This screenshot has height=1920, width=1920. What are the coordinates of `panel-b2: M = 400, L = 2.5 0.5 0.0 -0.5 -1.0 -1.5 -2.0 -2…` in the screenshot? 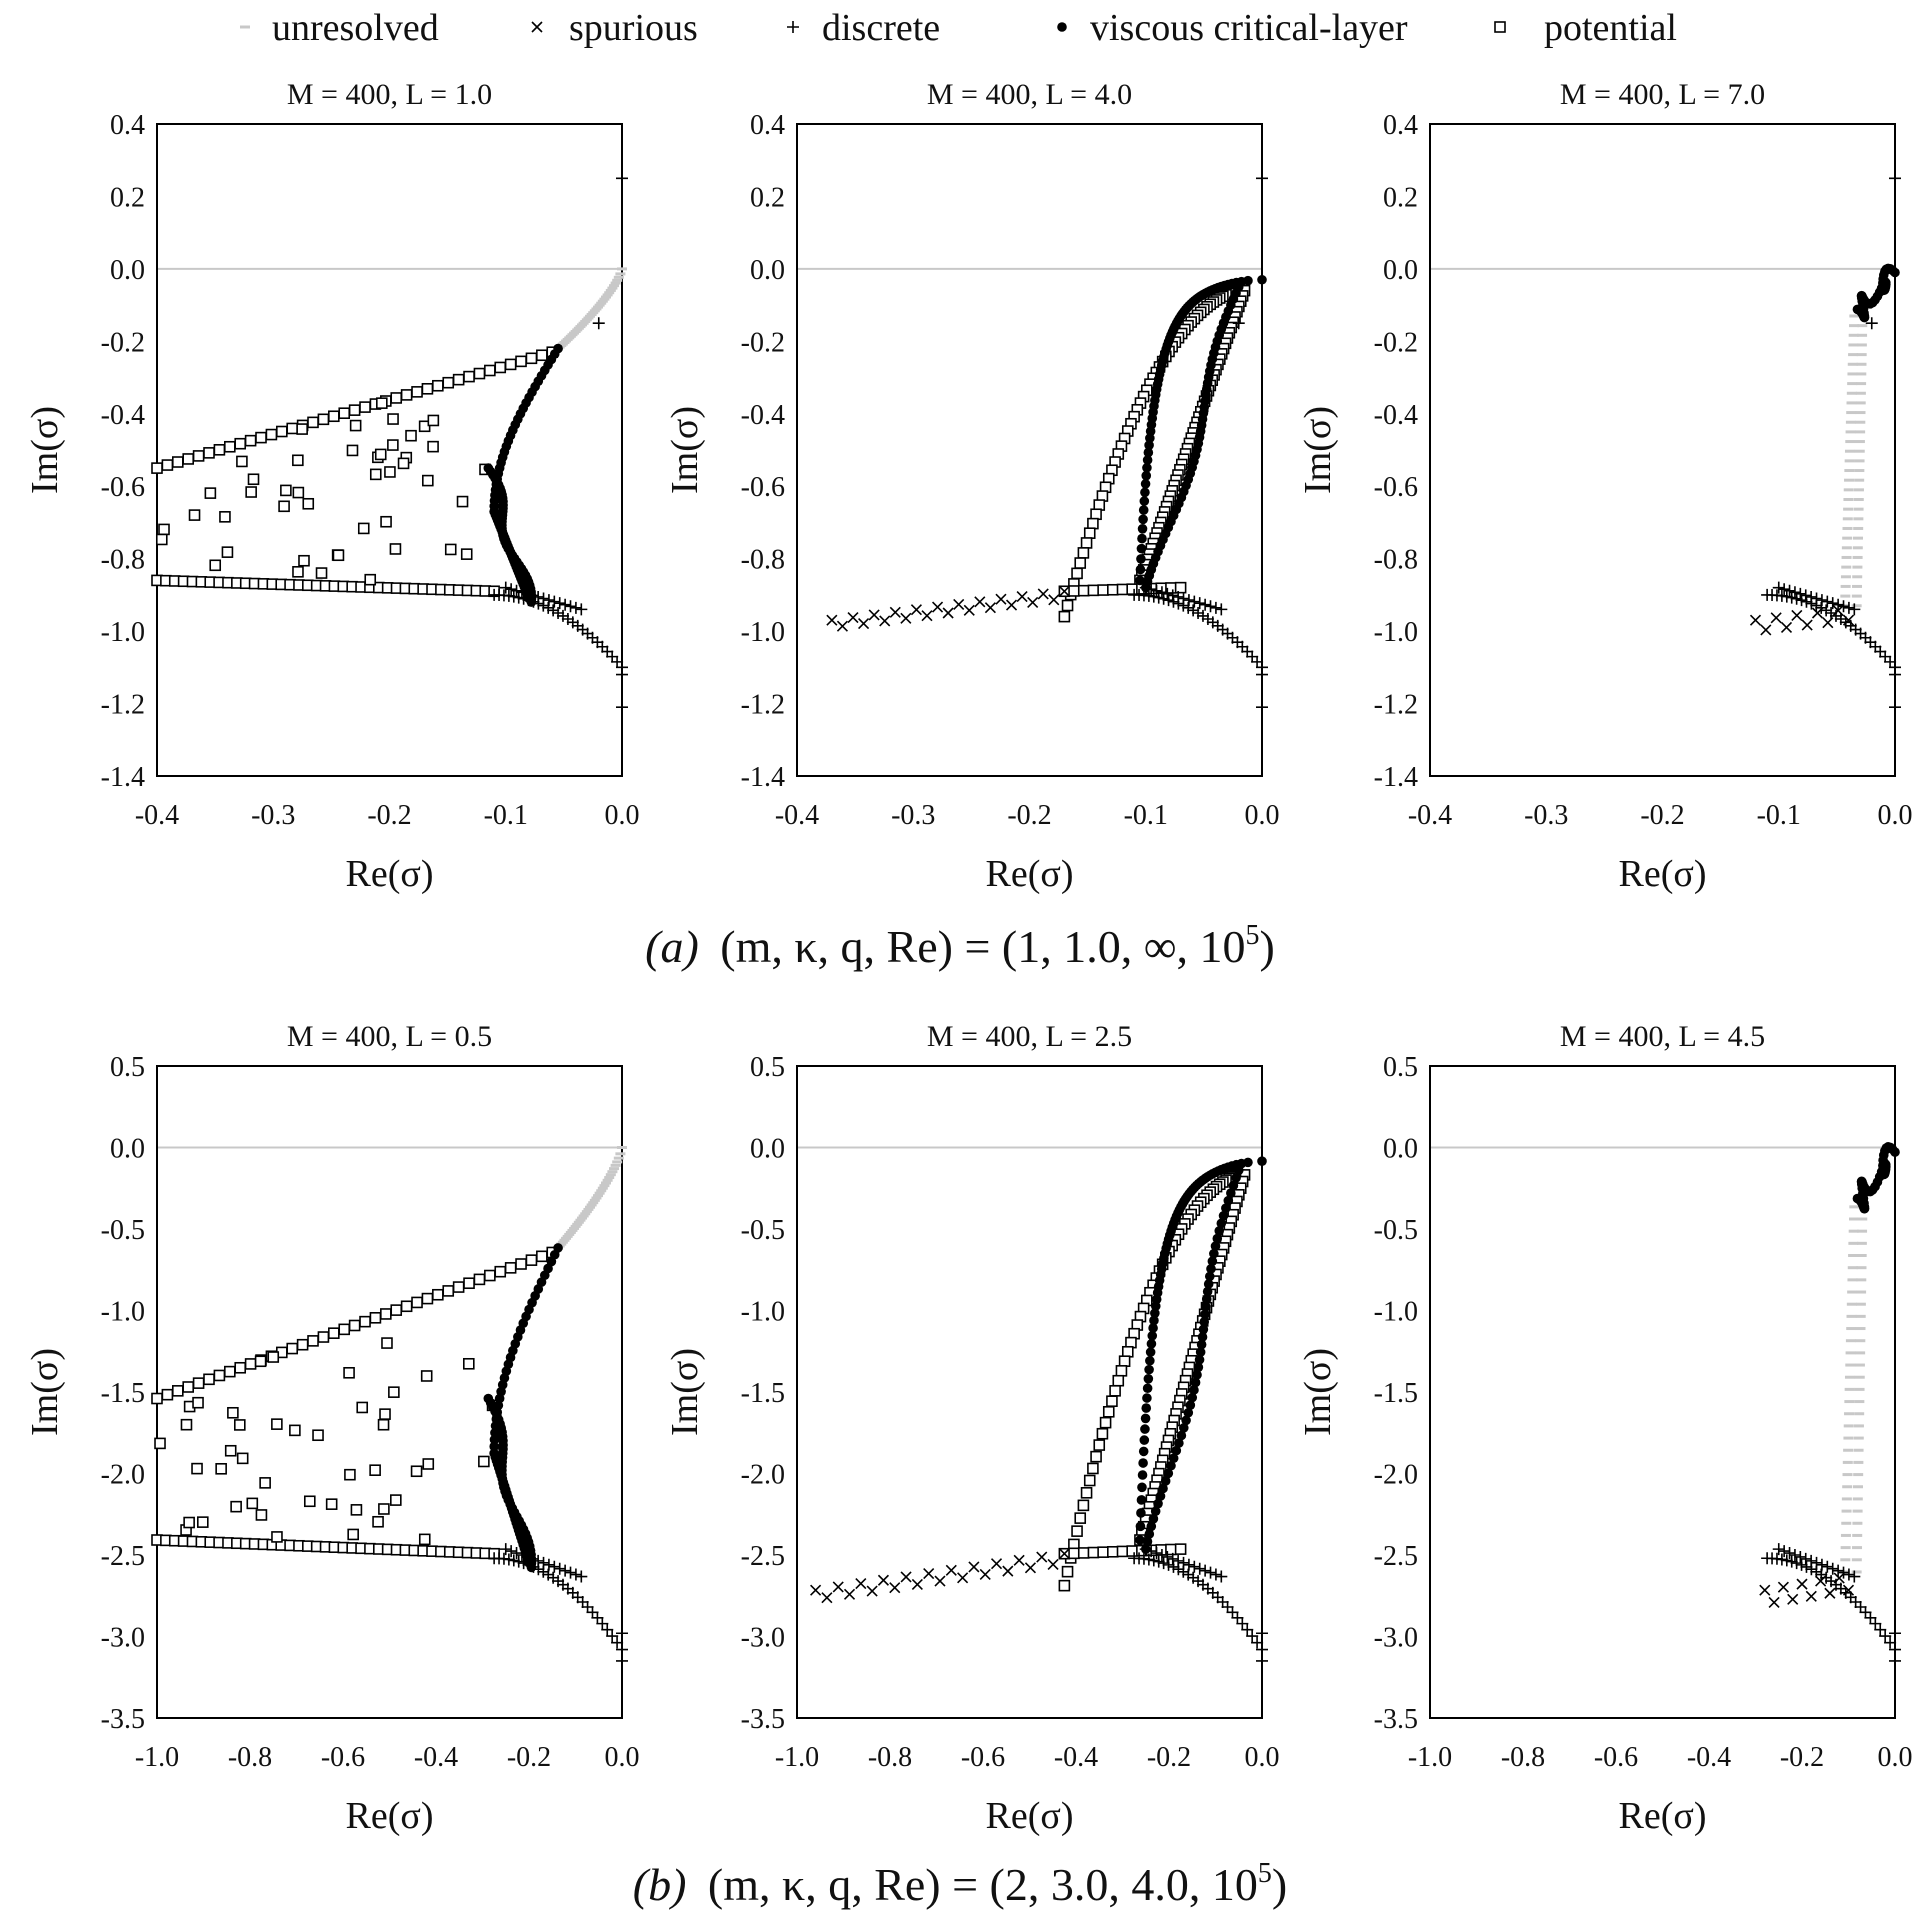 It's located at (972, 1428).